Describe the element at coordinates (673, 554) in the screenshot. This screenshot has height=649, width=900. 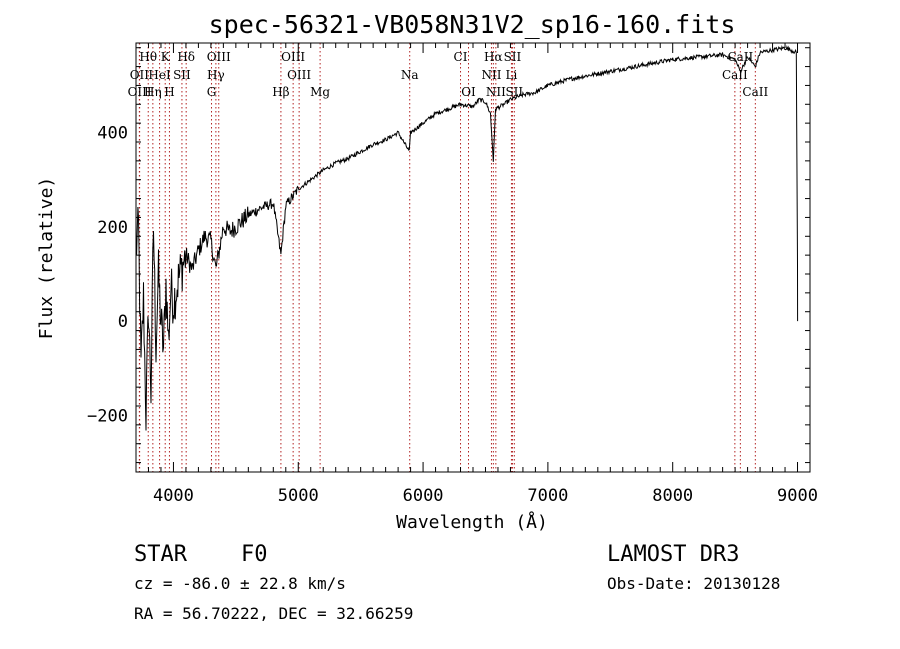
I see `survey-name: LAMOST DR3` at that location.